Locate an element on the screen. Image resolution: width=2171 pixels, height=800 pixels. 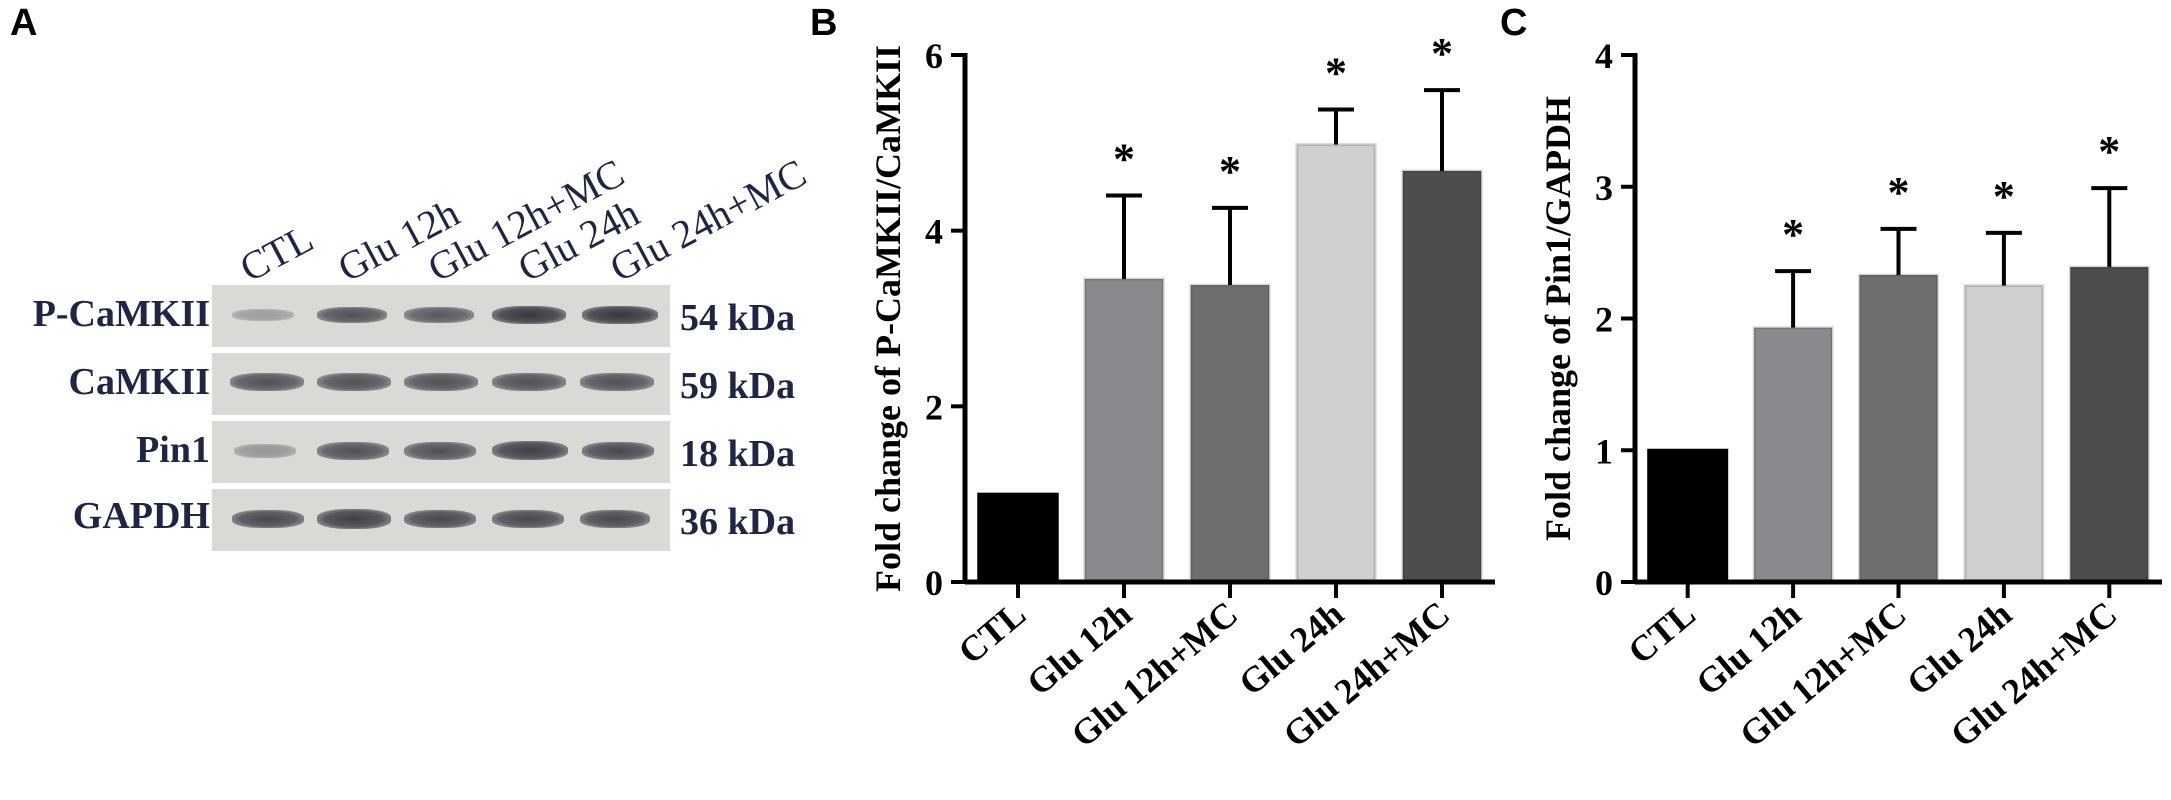
blot-strip-gapdh is located at coordinates (441, 520).